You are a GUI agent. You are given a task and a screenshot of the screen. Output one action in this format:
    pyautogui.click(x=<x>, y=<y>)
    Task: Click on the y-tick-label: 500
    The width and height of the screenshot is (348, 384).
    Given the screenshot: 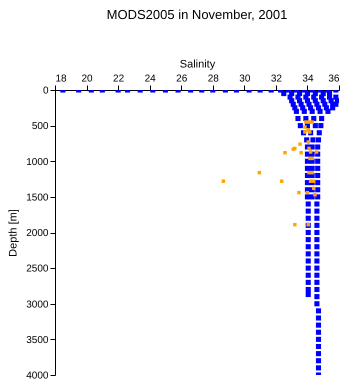 What is the action you would take?
    pyautogui.click(x=40, y=126)
    